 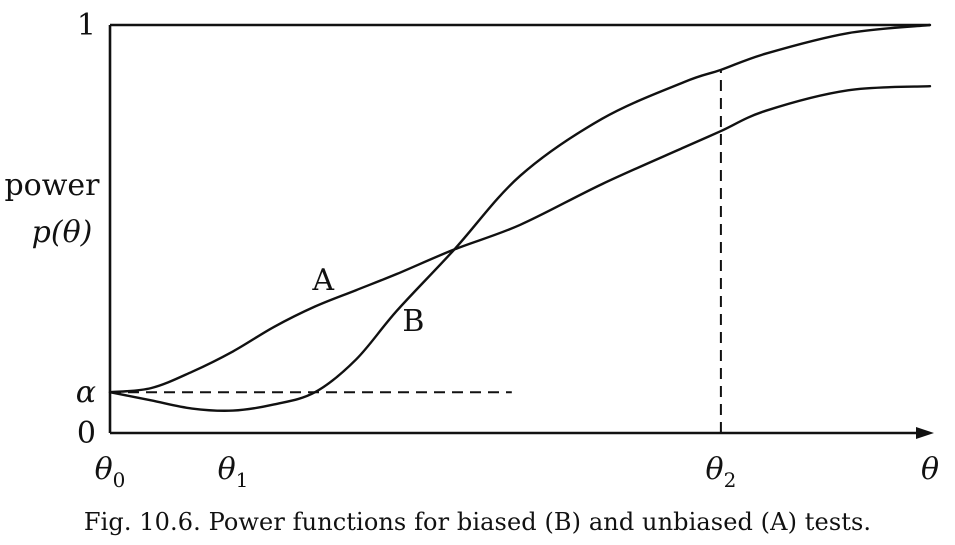 What do you see at coordinates (52, 185) in the screenshot?
I see `y-axis-label-power: power` at bounding box center [52, 185].